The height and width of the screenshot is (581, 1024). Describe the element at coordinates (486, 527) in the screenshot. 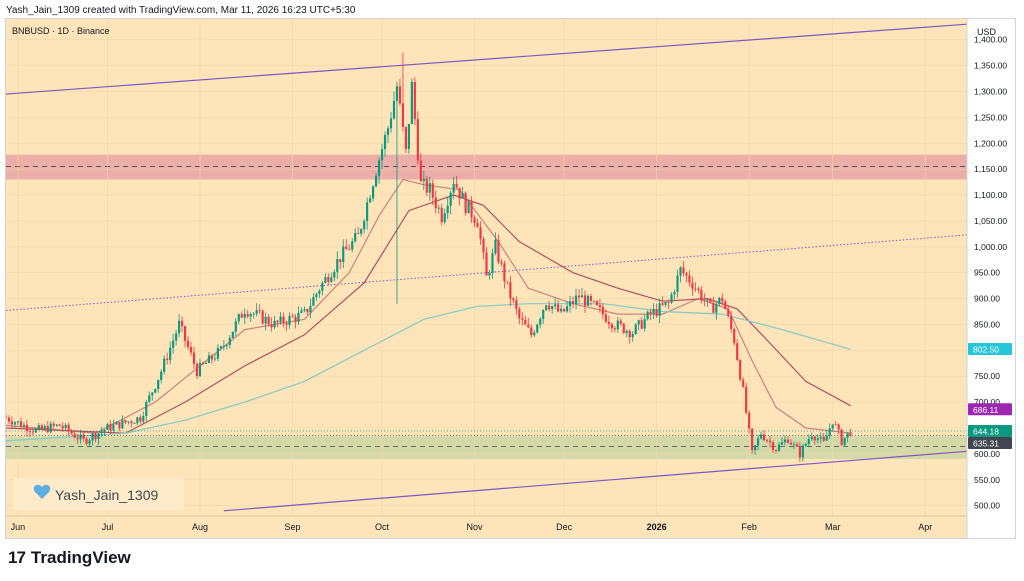

I see `time-axis` at that location.